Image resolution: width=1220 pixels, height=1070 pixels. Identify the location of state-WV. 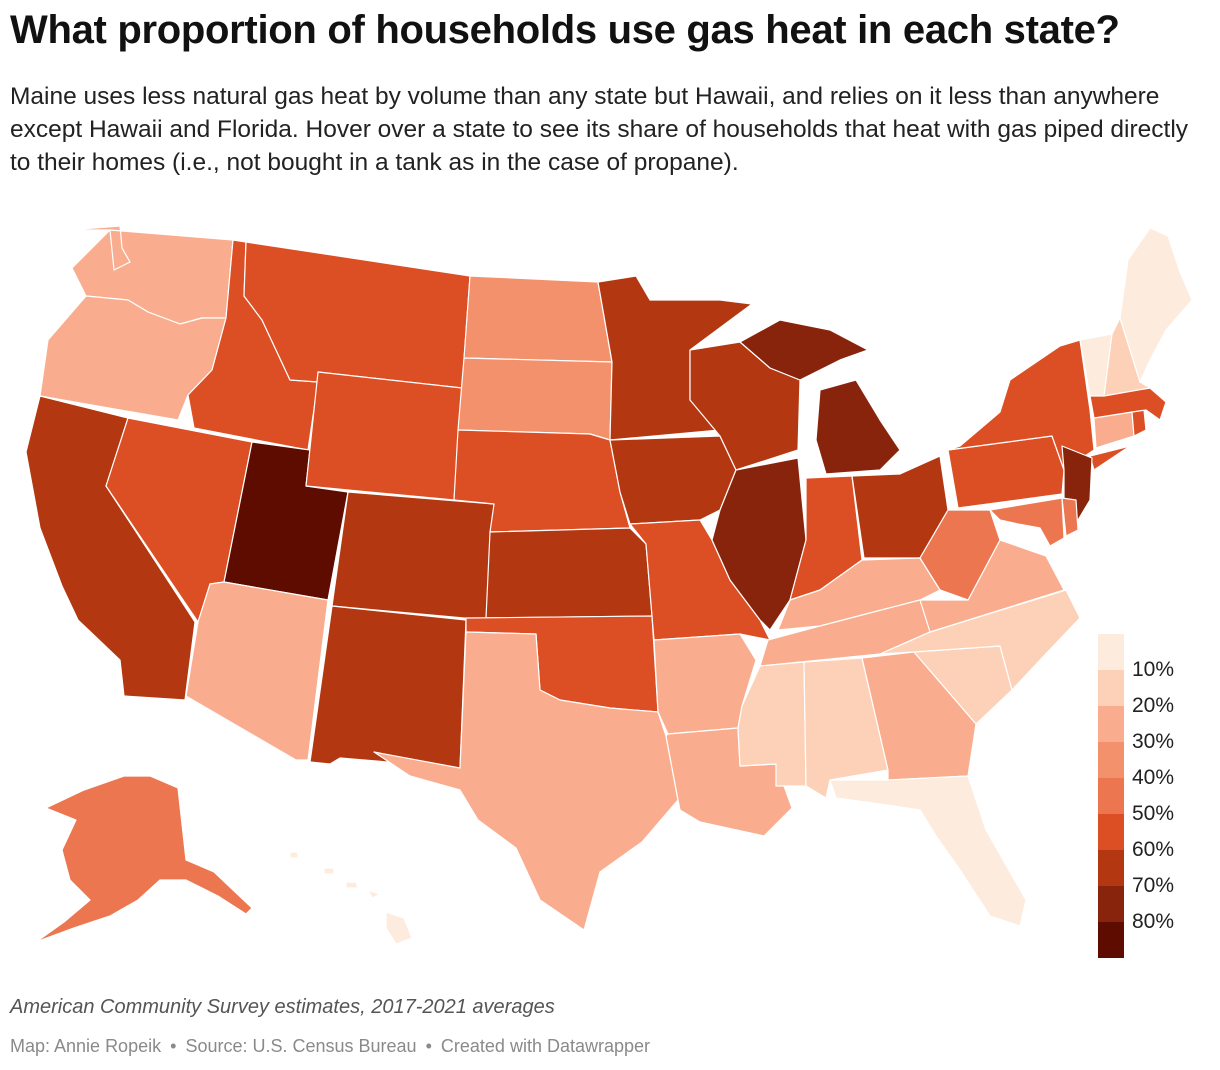
(960, 555).